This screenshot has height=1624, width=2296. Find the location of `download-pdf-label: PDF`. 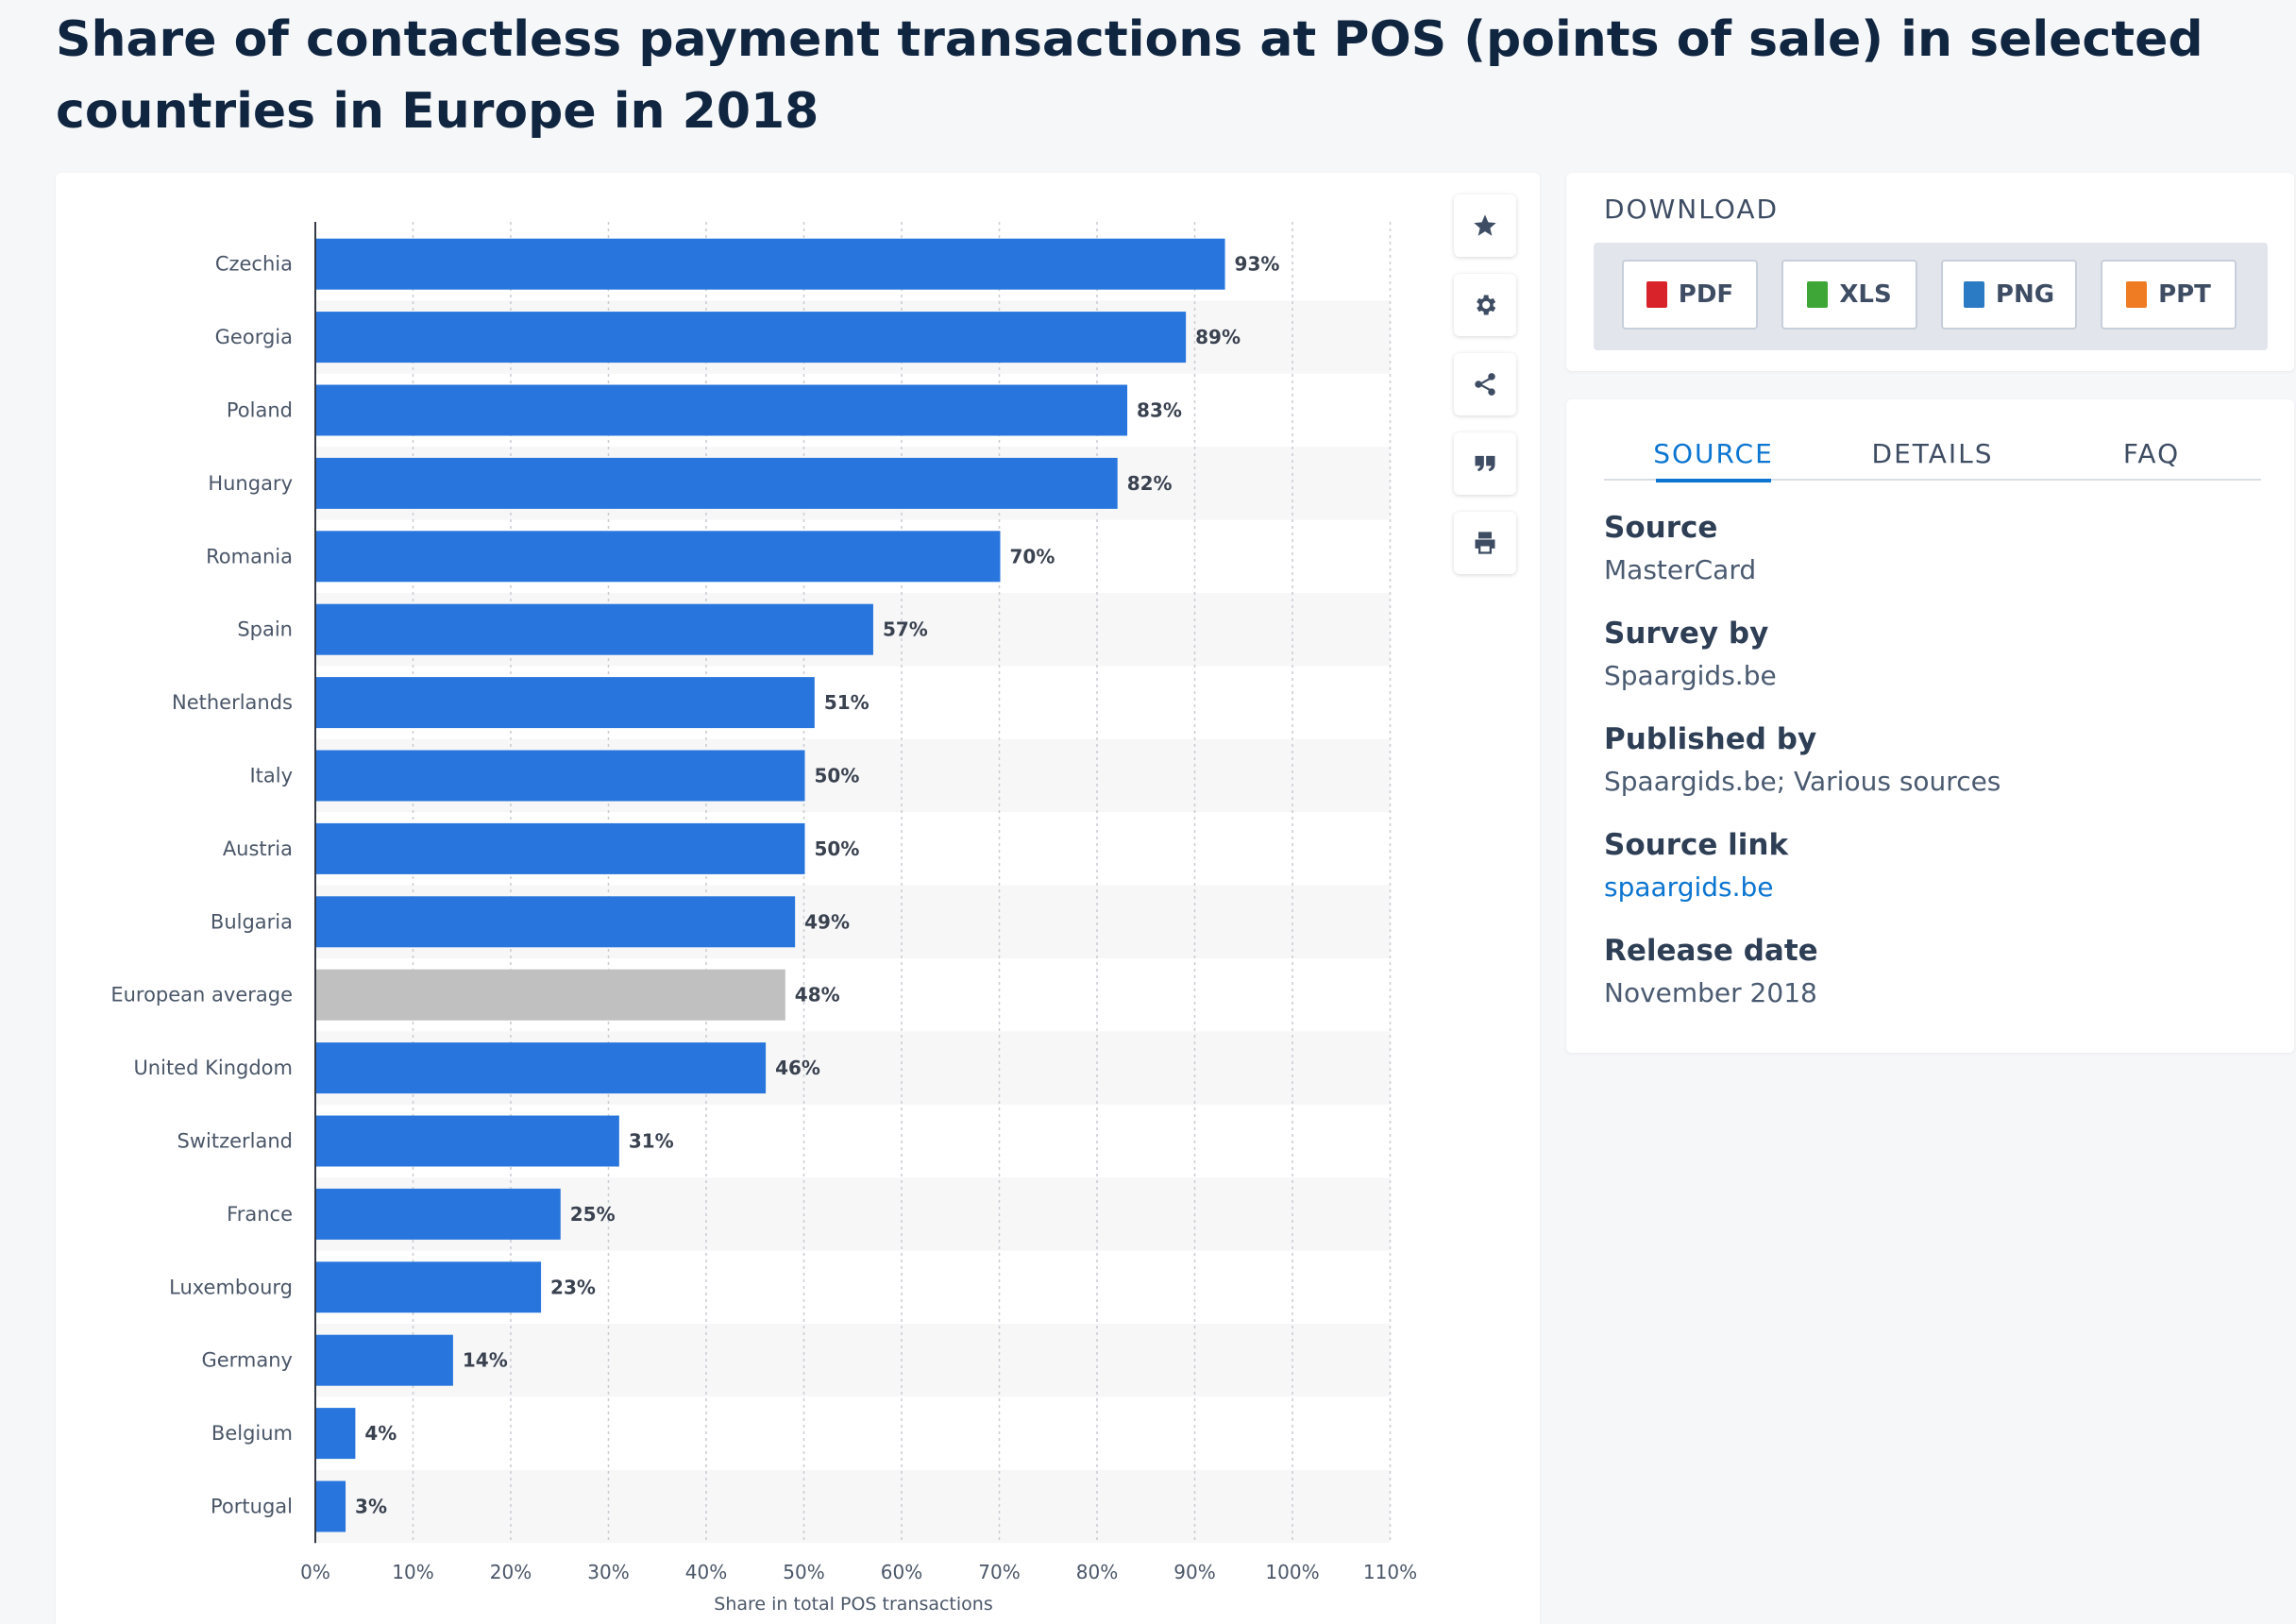

download-pdf-label: PDF is located at coordinates (1706, 294).